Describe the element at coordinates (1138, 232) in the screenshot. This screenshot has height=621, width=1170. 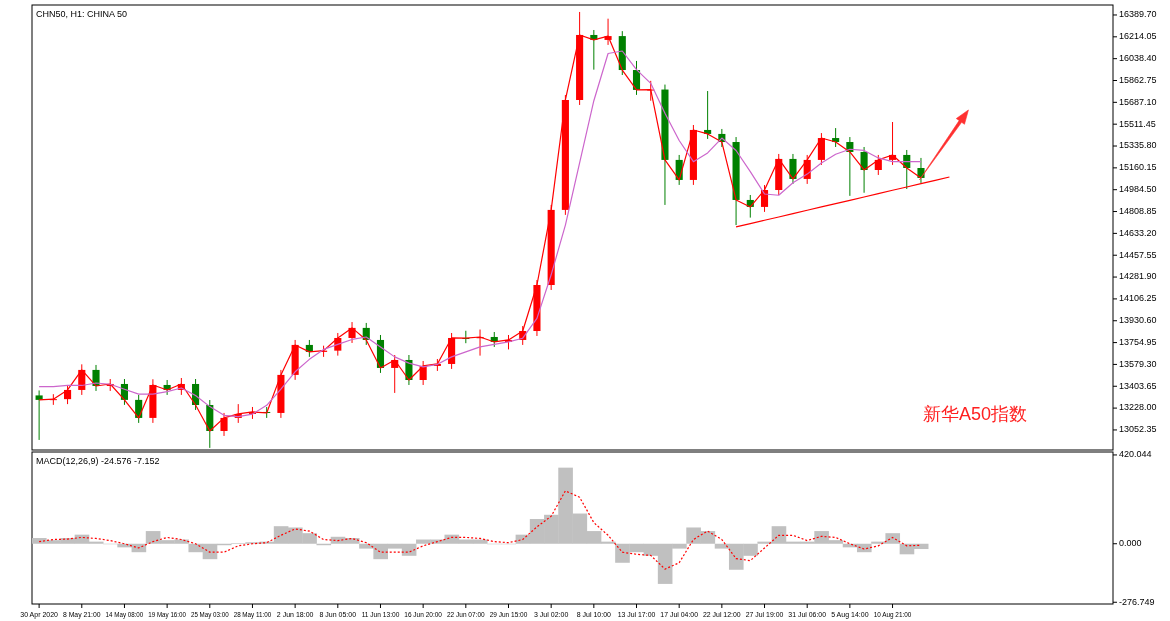
I see `y-tick-label: 14633.20` at that location.